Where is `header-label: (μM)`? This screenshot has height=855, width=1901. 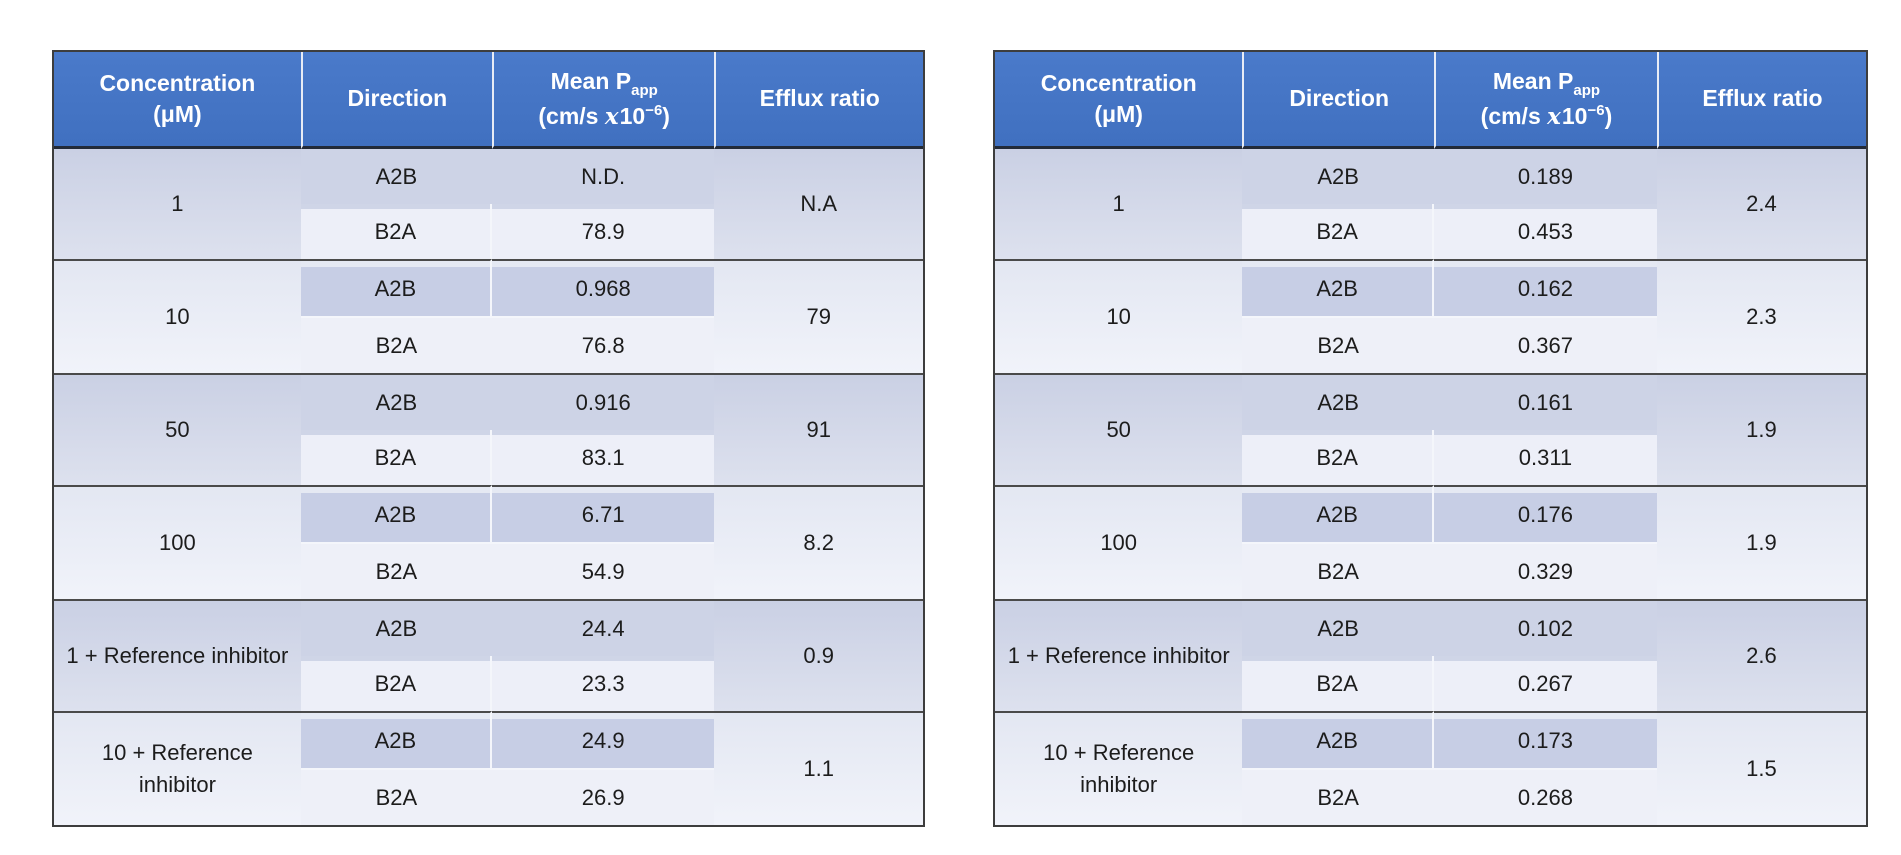 header-label: (μM) is located at coordinates (1118, 114).